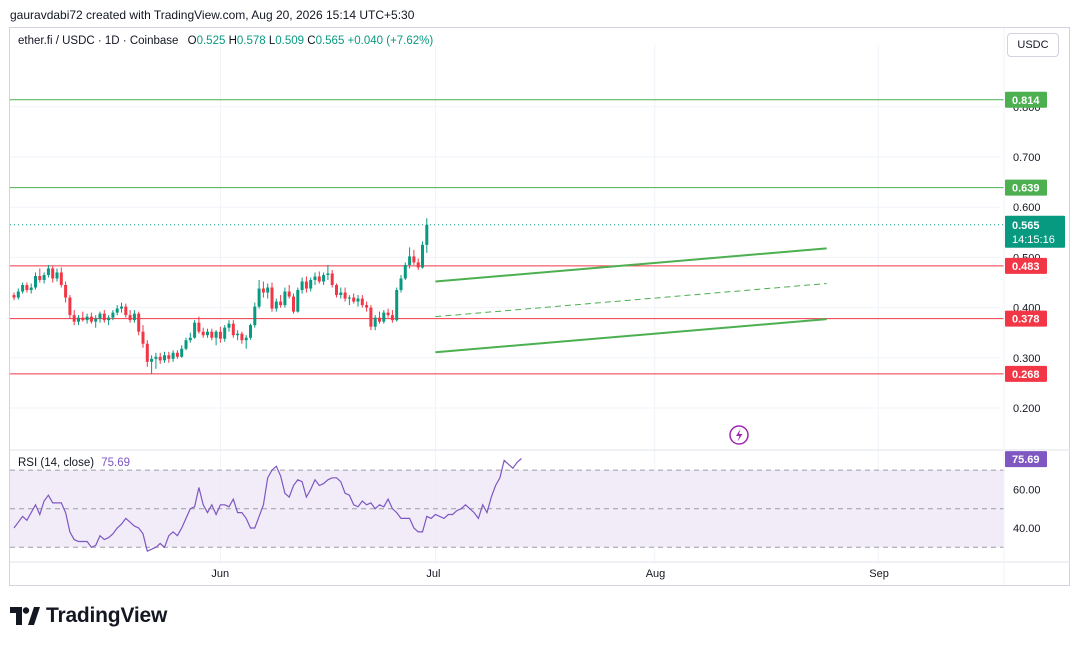  Describe the element at coordinates (1027, 409) in the screenshot. I see `price-y-tick: 0.200` at that location.